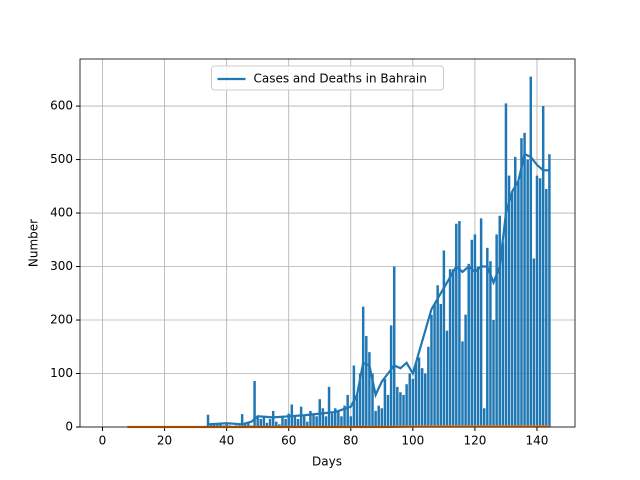 This screenshot has width=640, height=480. Describe the element at coordinates (226, 441) in the screenshot. I see `x-tick-label: 40` at that location.